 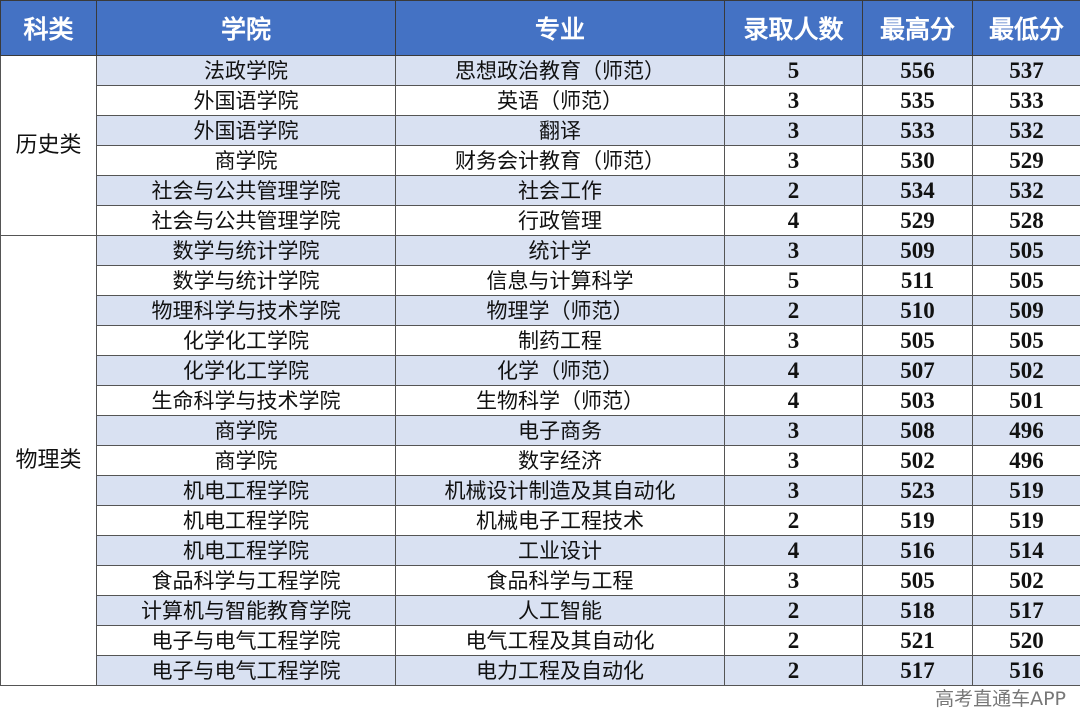 What do you see at coordinates (1026, 610) in the screenshot?
I see `cell-min-score: 517` at bounding box center [1026, 610].